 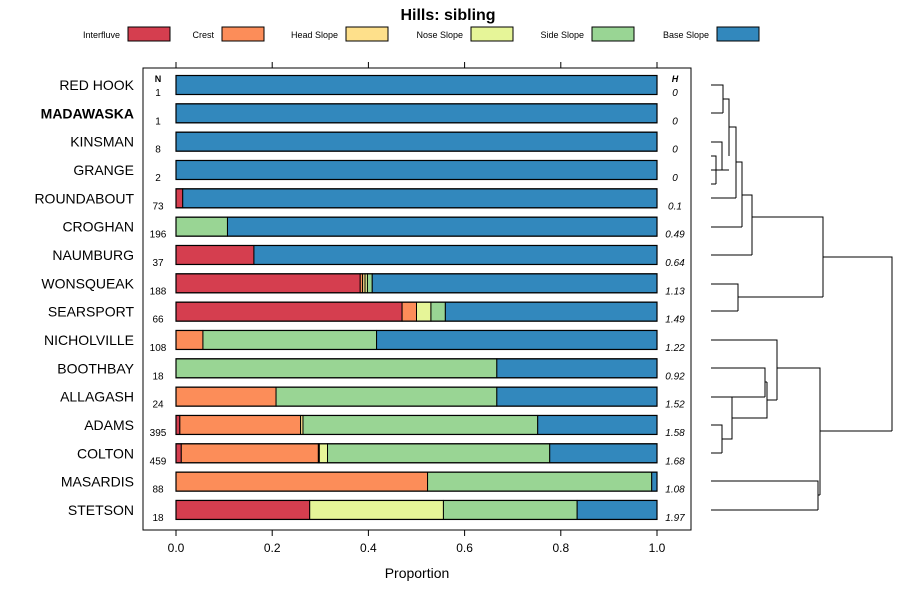 I want to click on row-label: BOOTHBAY, so click(x=95, y=368).